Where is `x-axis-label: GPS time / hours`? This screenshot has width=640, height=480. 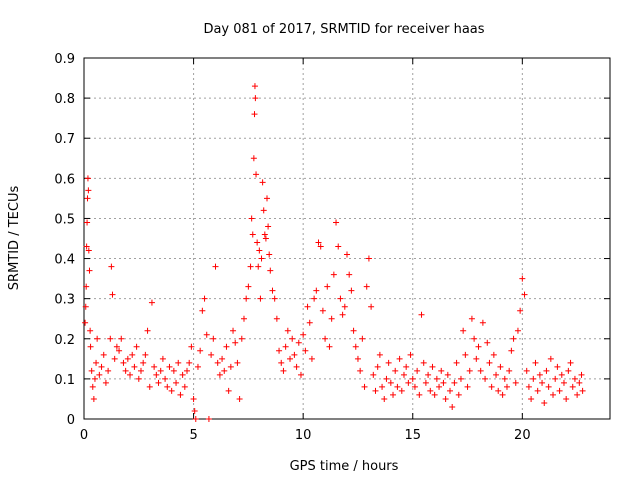 x-axis-label: GPS time / hours is located at coordinates (344, 466).